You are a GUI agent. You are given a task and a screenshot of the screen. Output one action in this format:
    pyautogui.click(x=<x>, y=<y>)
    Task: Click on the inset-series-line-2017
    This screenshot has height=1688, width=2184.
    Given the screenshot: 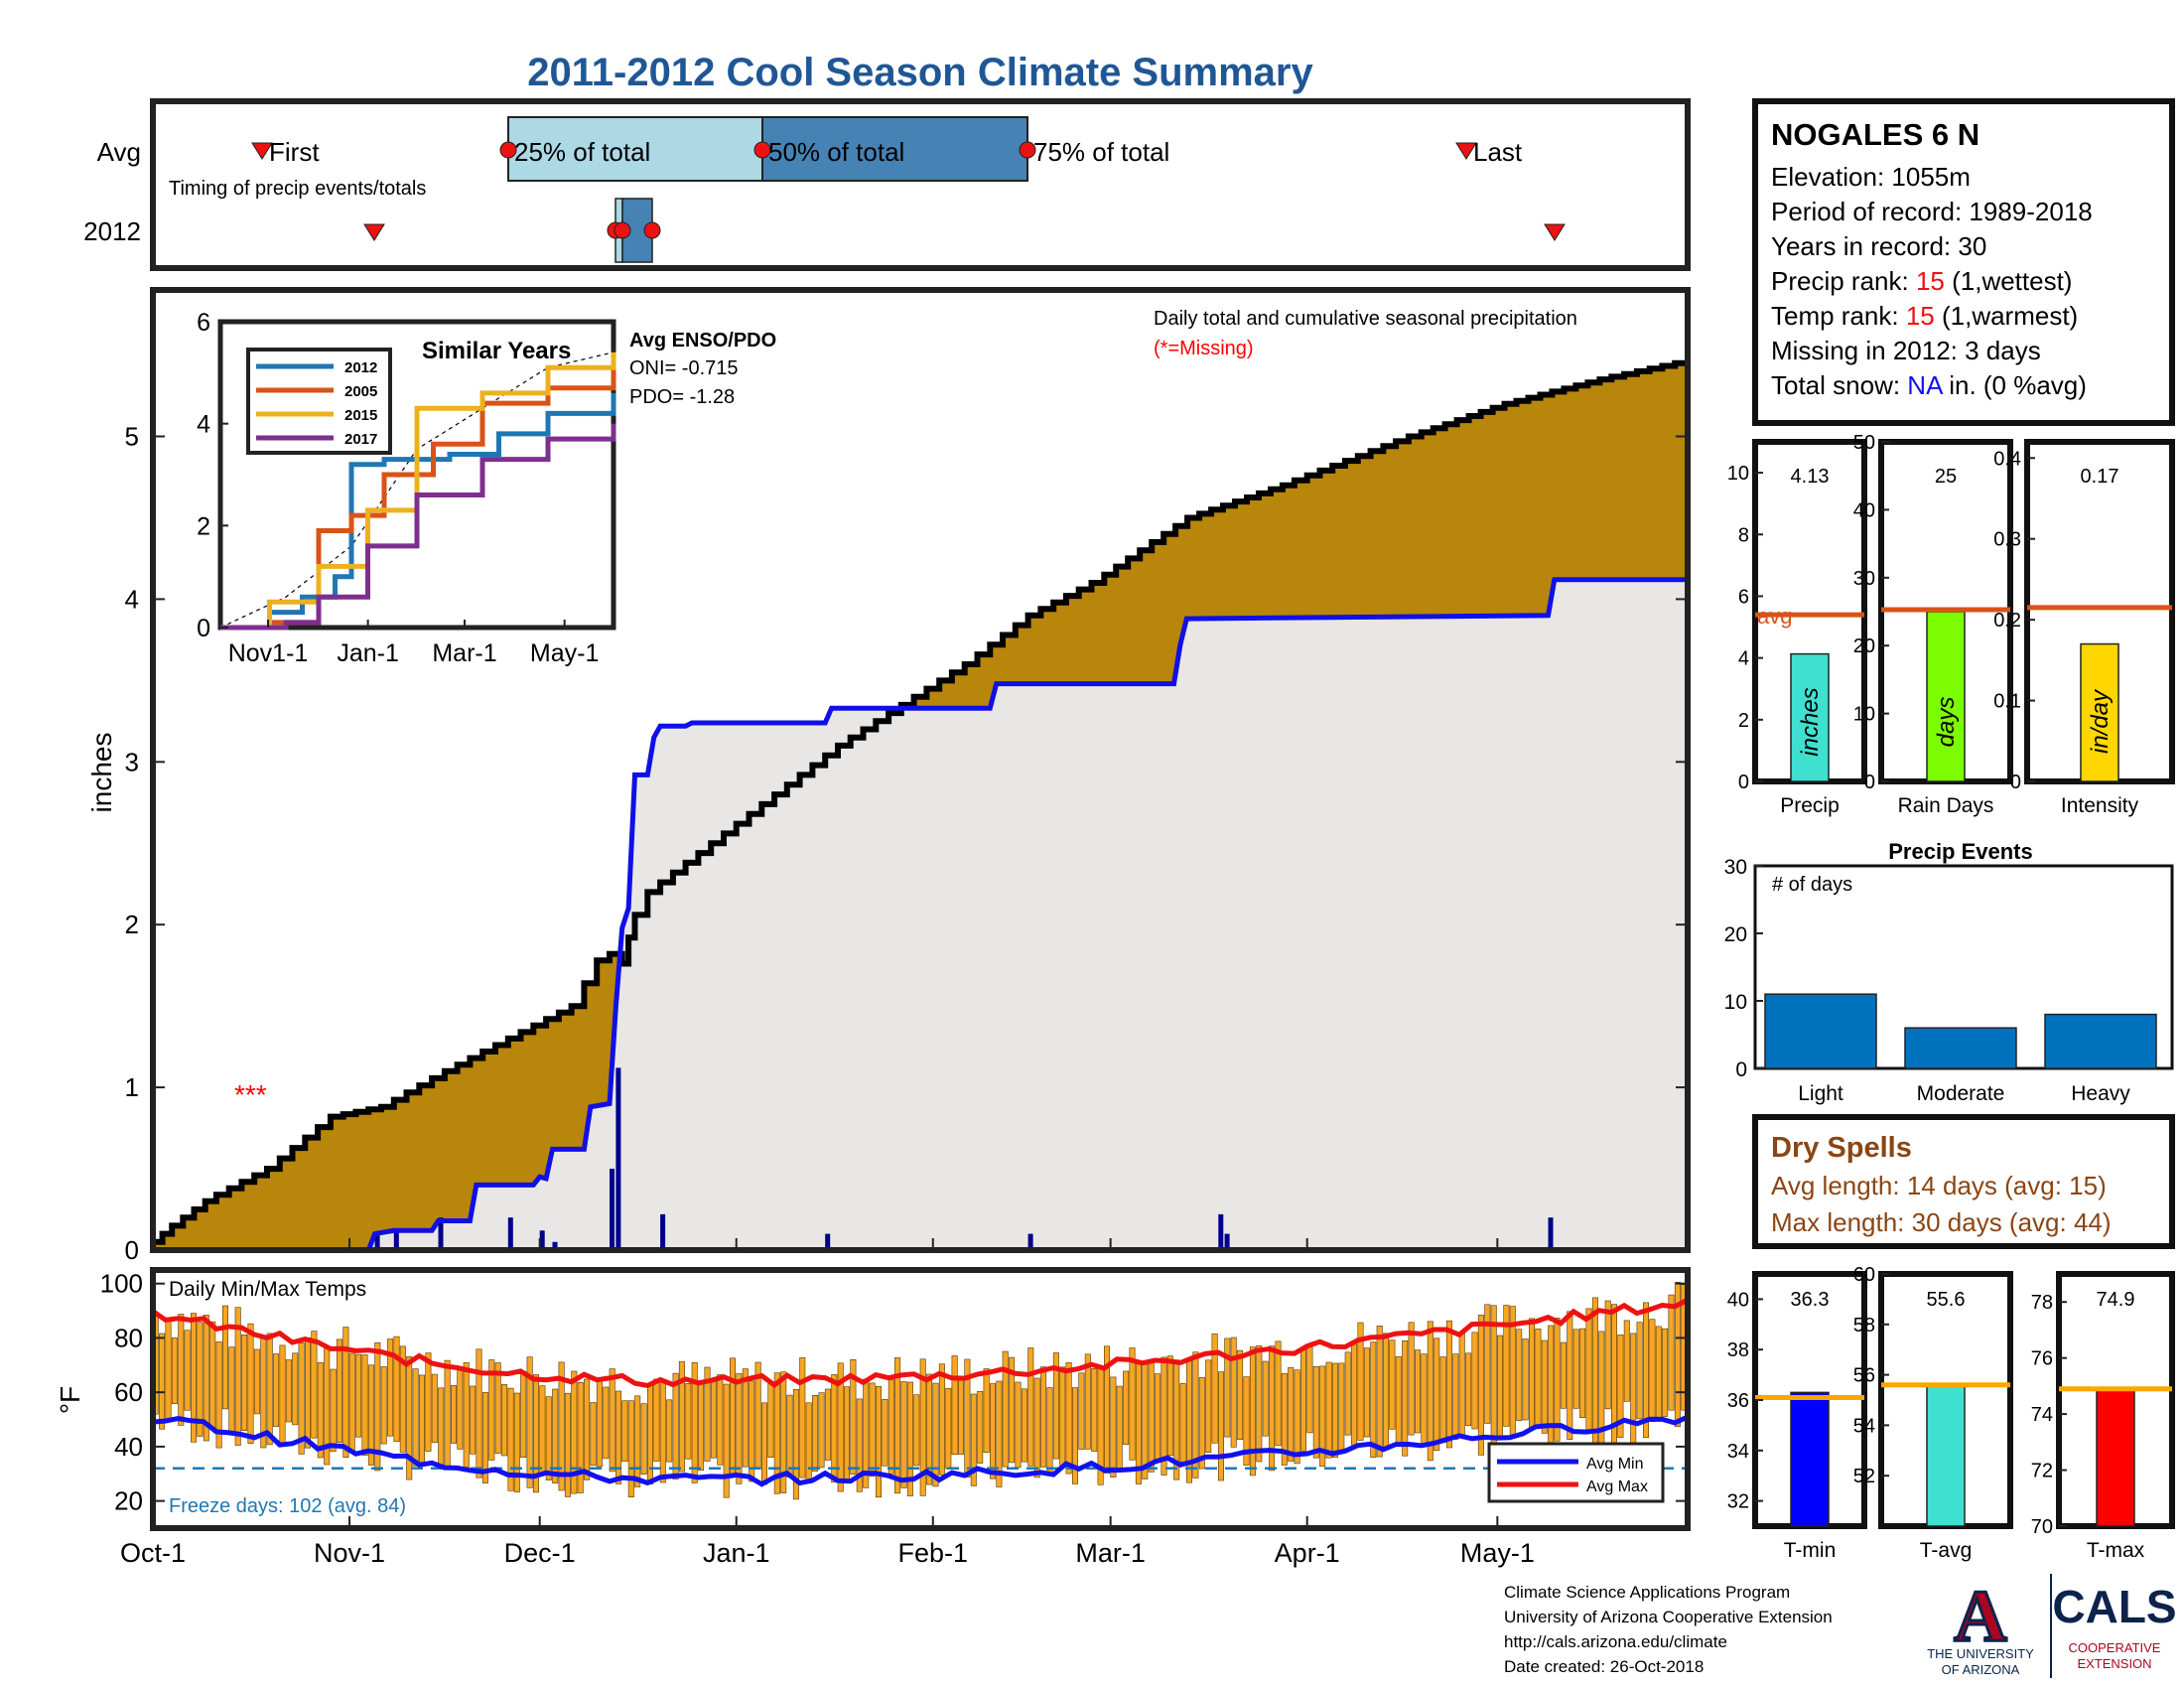 What is the action you would take?
    pyautogui.click(x=418, y=527)
    